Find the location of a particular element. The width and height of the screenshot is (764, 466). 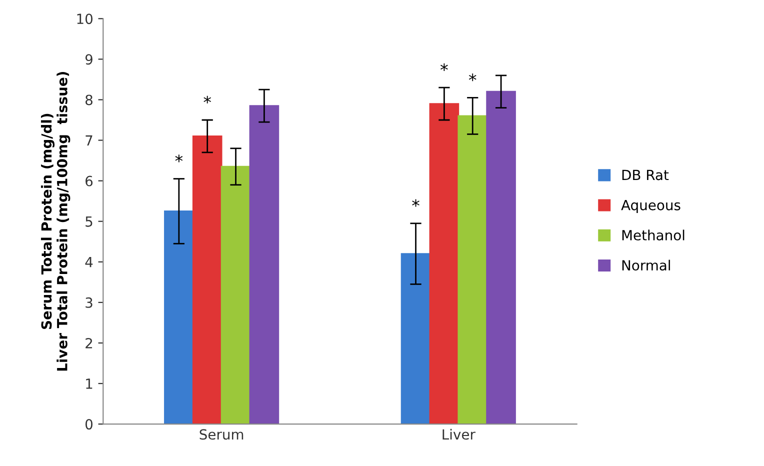

y-tick-label: 2 is located at coordinates (89, 343).